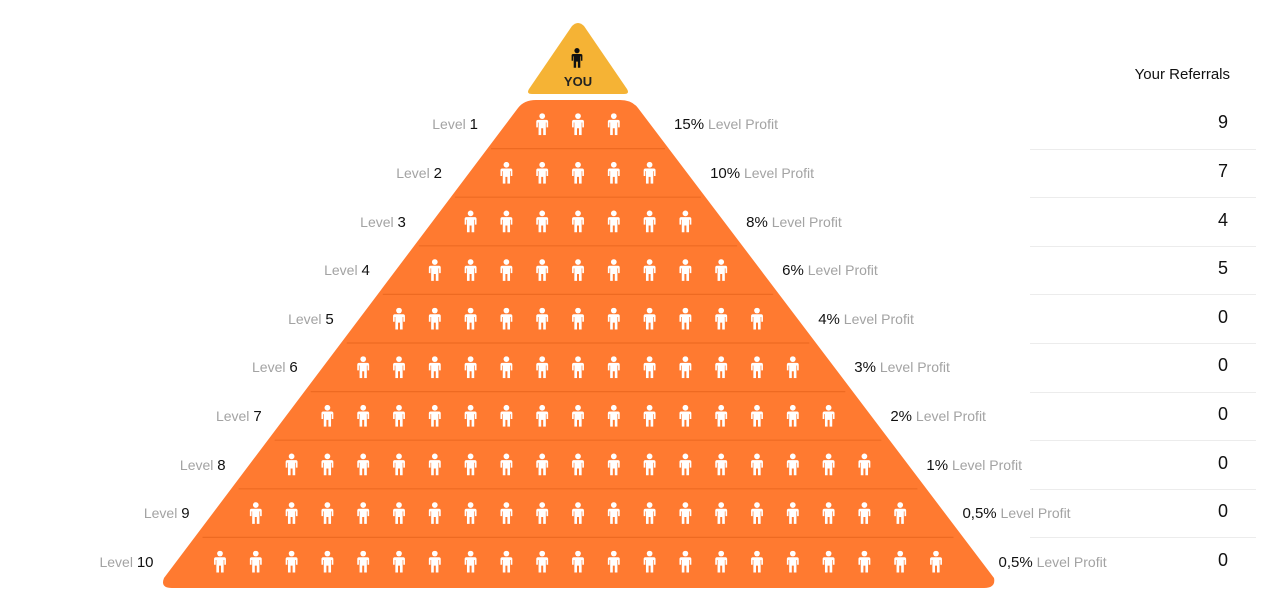  I want to click on referral-count: 4, so click(1222, 219).